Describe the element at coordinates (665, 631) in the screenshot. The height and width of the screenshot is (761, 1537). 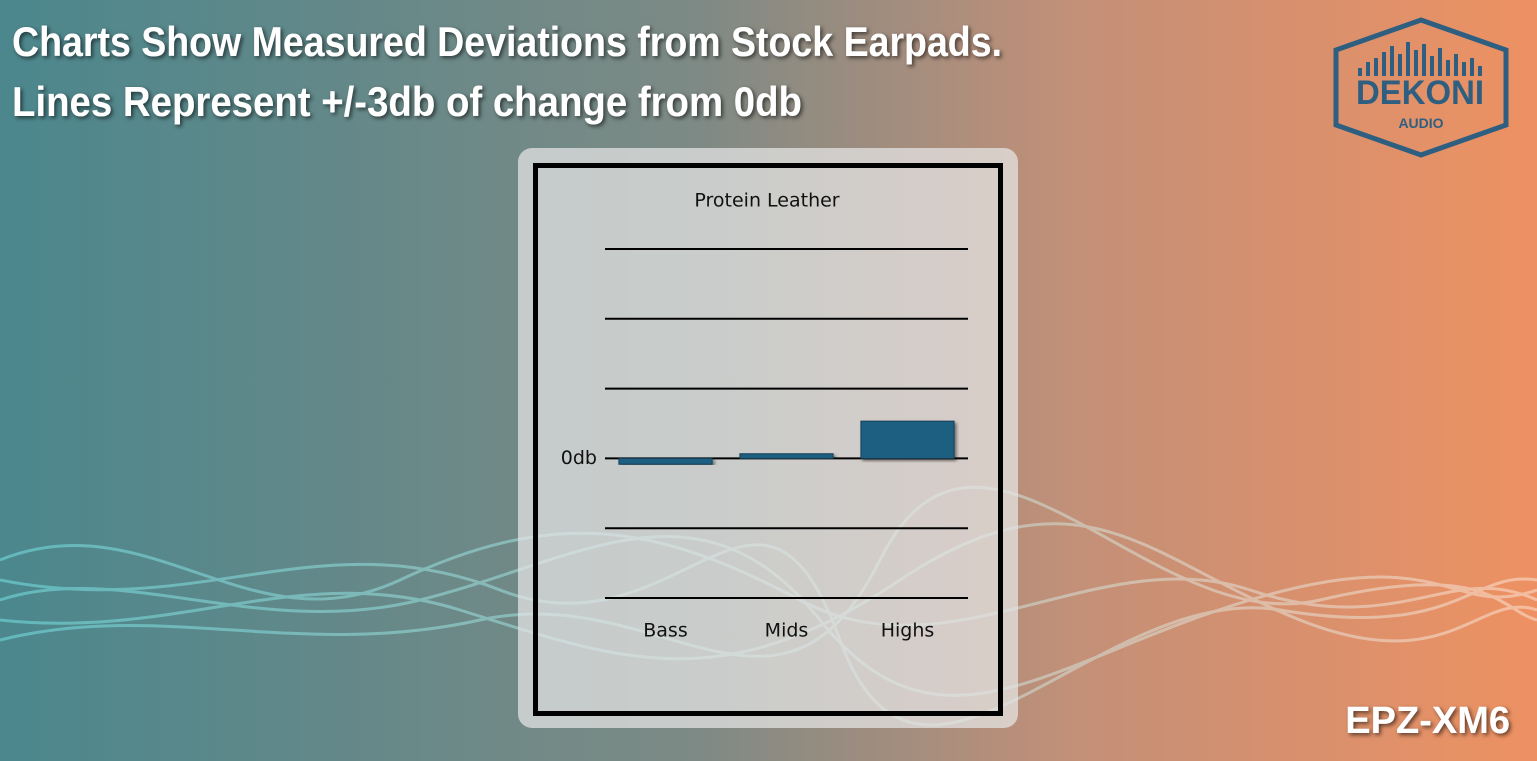
I see `x-tick-label: Bass` at that location.